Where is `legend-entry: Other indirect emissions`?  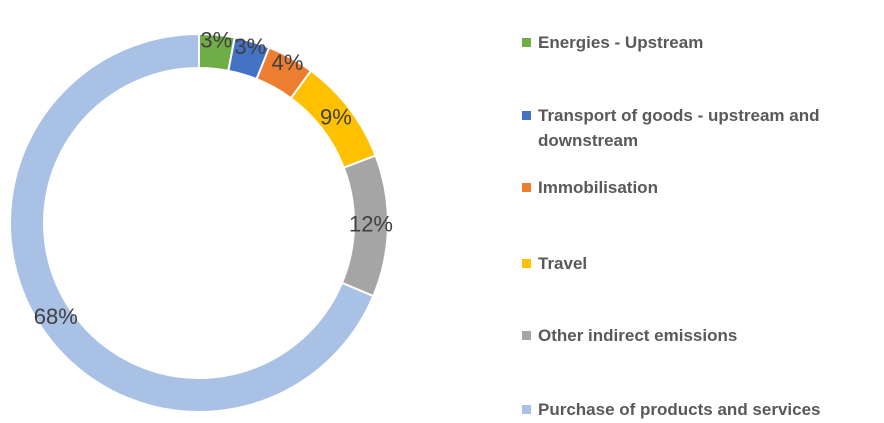 legend-entry: Other indirect emissions is located at coordinates (702, 335).